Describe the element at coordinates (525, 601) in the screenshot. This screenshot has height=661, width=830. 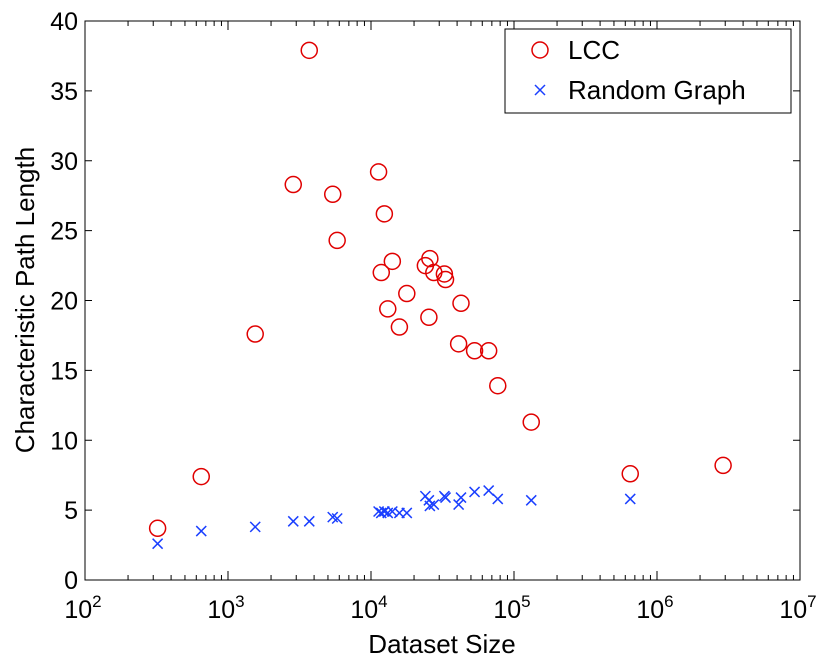
I see `x-tick-exponent: 5` at that location.